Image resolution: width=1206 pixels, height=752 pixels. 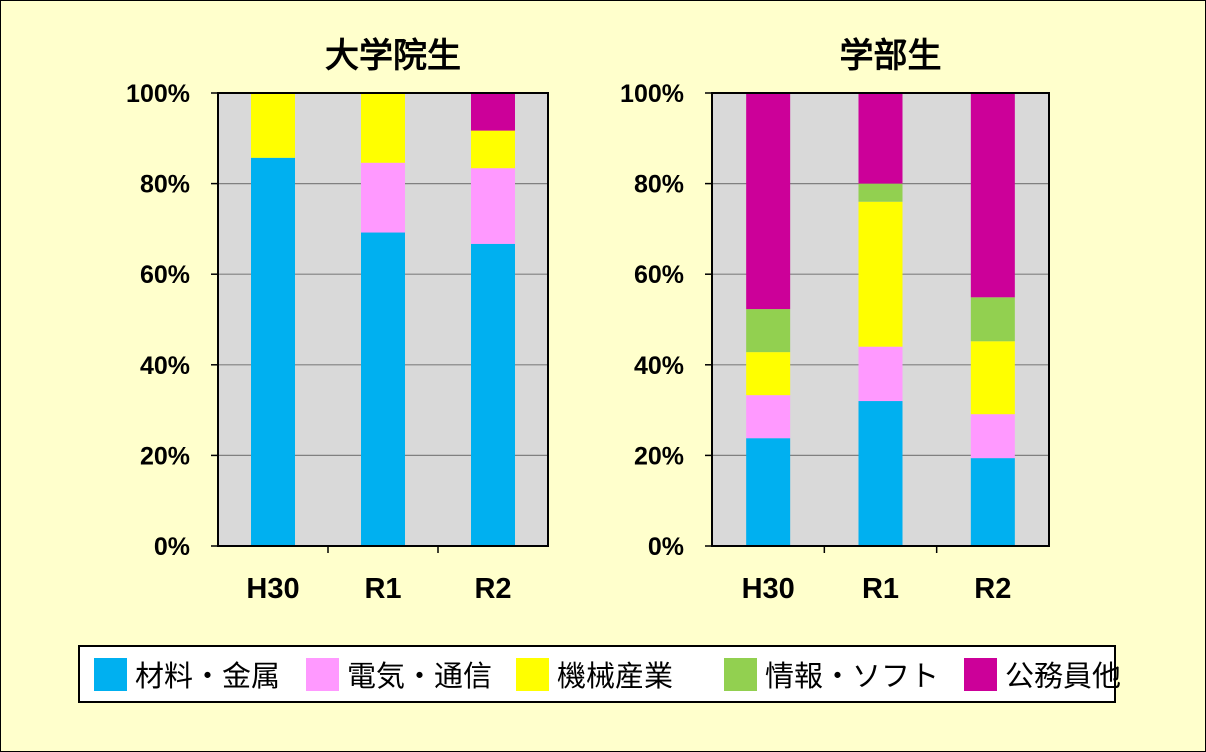 What do you see at coordinates (208, 676) in the screenshot?
I see `legend-label: 材料・金属` at bounding box center [208, 676].